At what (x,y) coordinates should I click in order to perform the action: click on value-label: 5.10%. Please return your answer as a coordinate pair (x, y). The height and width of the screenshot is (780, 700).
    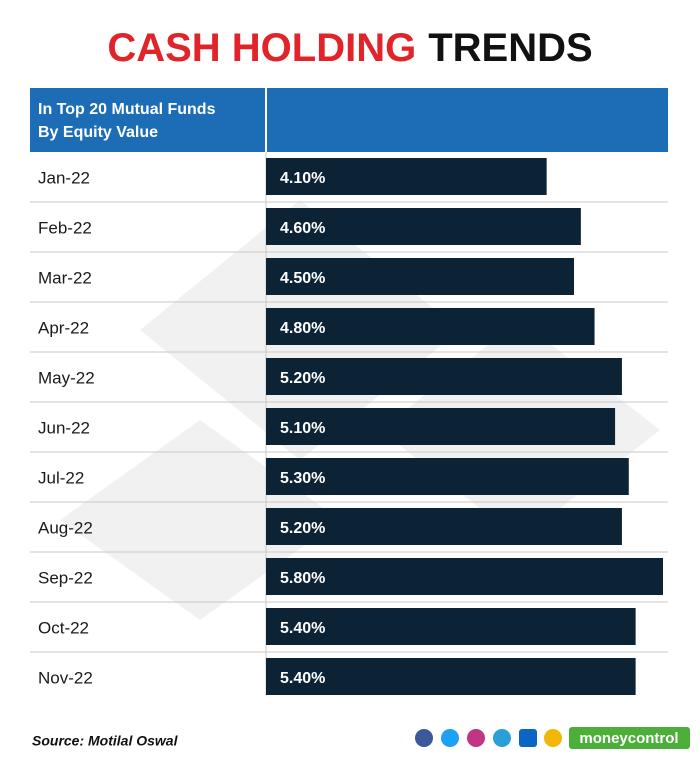
    Looking at the image, I should click on (302, 428).